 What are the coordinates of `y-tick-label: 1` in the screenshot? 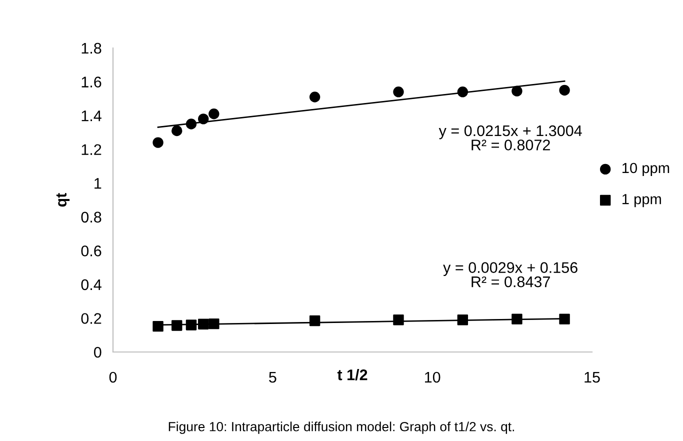 It's located at (98, 183).